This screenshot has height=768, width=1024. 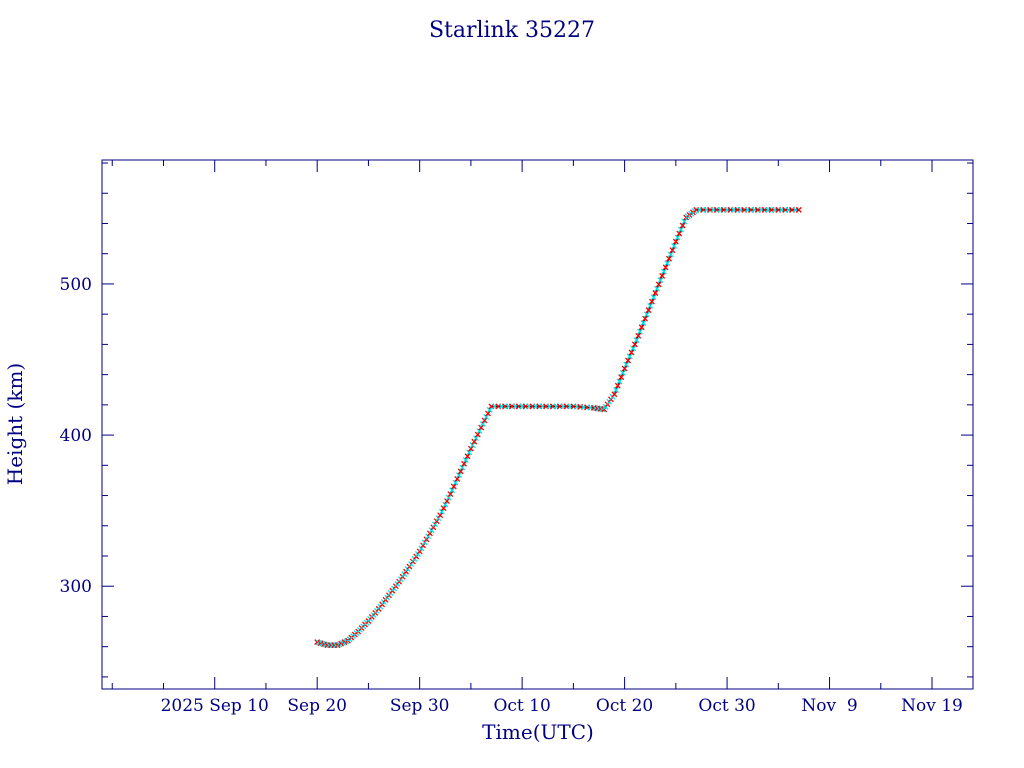 What do you see at coordinates (15, 424) in the screenshot?
I see `y-axis-label: Height (km)` at bounding box center [15, 424].